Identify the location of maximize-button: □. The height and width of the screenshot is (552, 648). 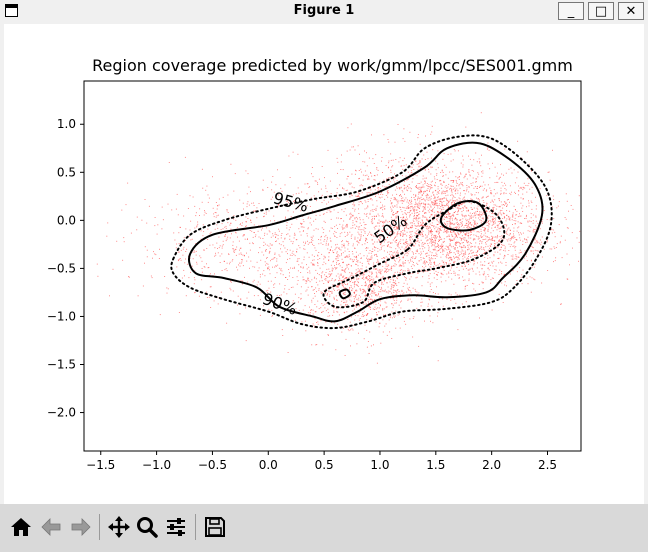
(601, 11).